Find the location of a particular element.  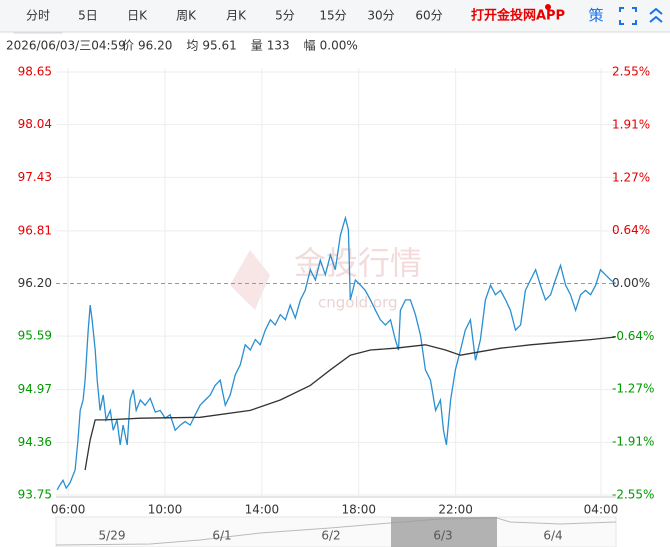

y-tick-label: 96.81 is located at coordinates (35, 230).